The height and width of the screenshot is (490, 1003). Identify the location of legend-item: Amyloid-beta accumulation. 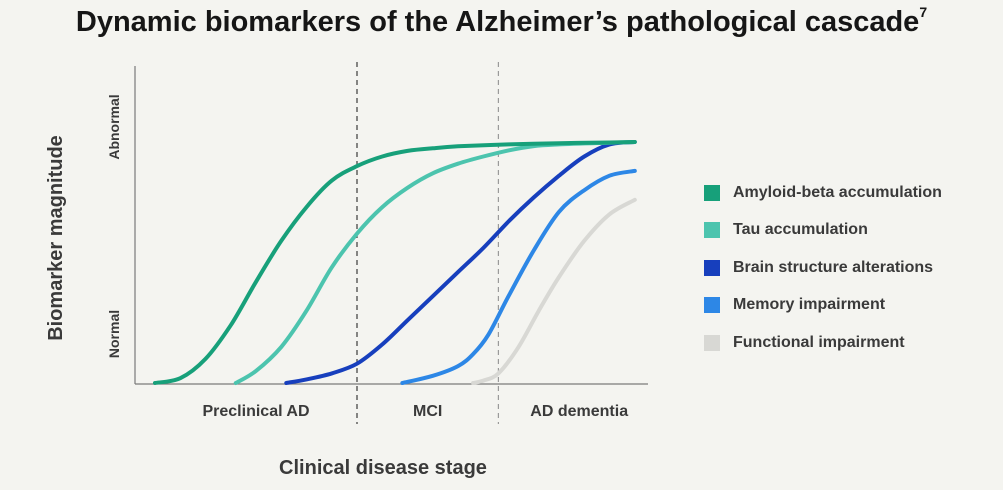
(823, 193).